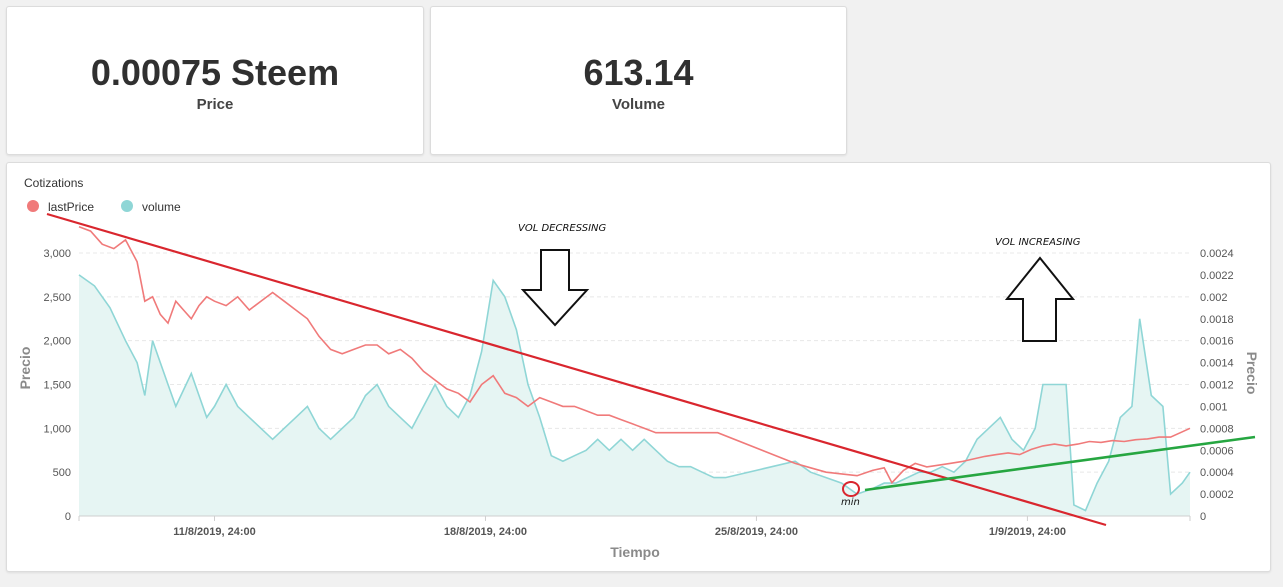 The width and height of the screenshot is (1283, 587). I want to click on min-note: min, so click(850, 502).